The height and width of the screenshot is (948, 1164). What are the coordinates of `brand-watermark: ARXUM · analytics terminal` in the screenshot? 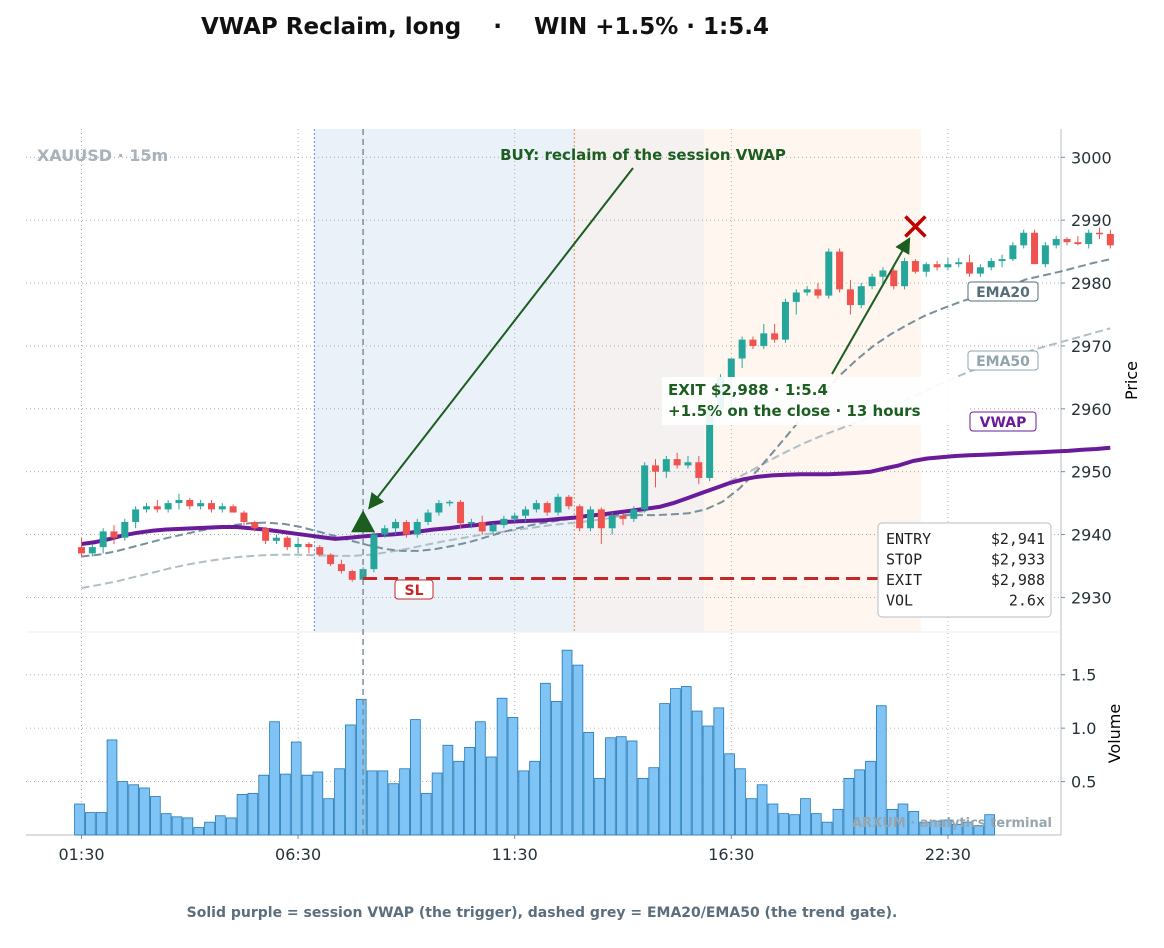 It's located at (952, 823).